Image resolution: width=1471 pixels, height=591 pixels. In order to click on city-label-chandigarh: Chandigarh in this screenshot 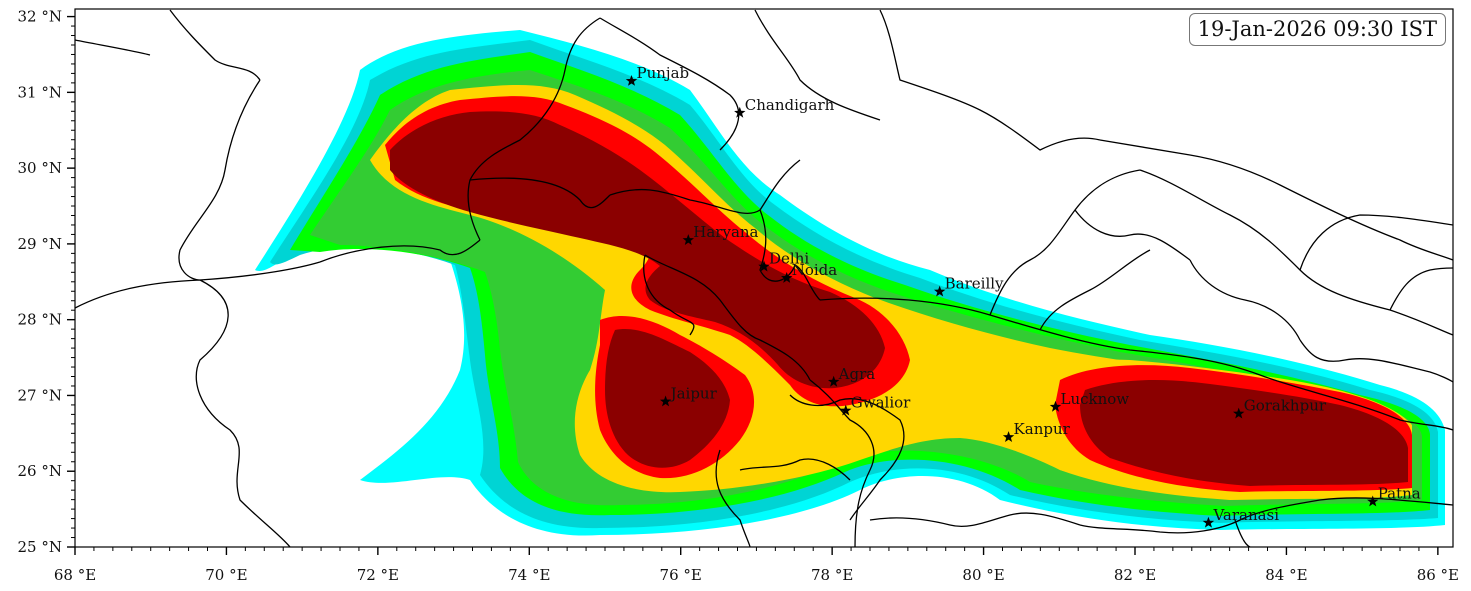, I will do `click(790, 105)`.